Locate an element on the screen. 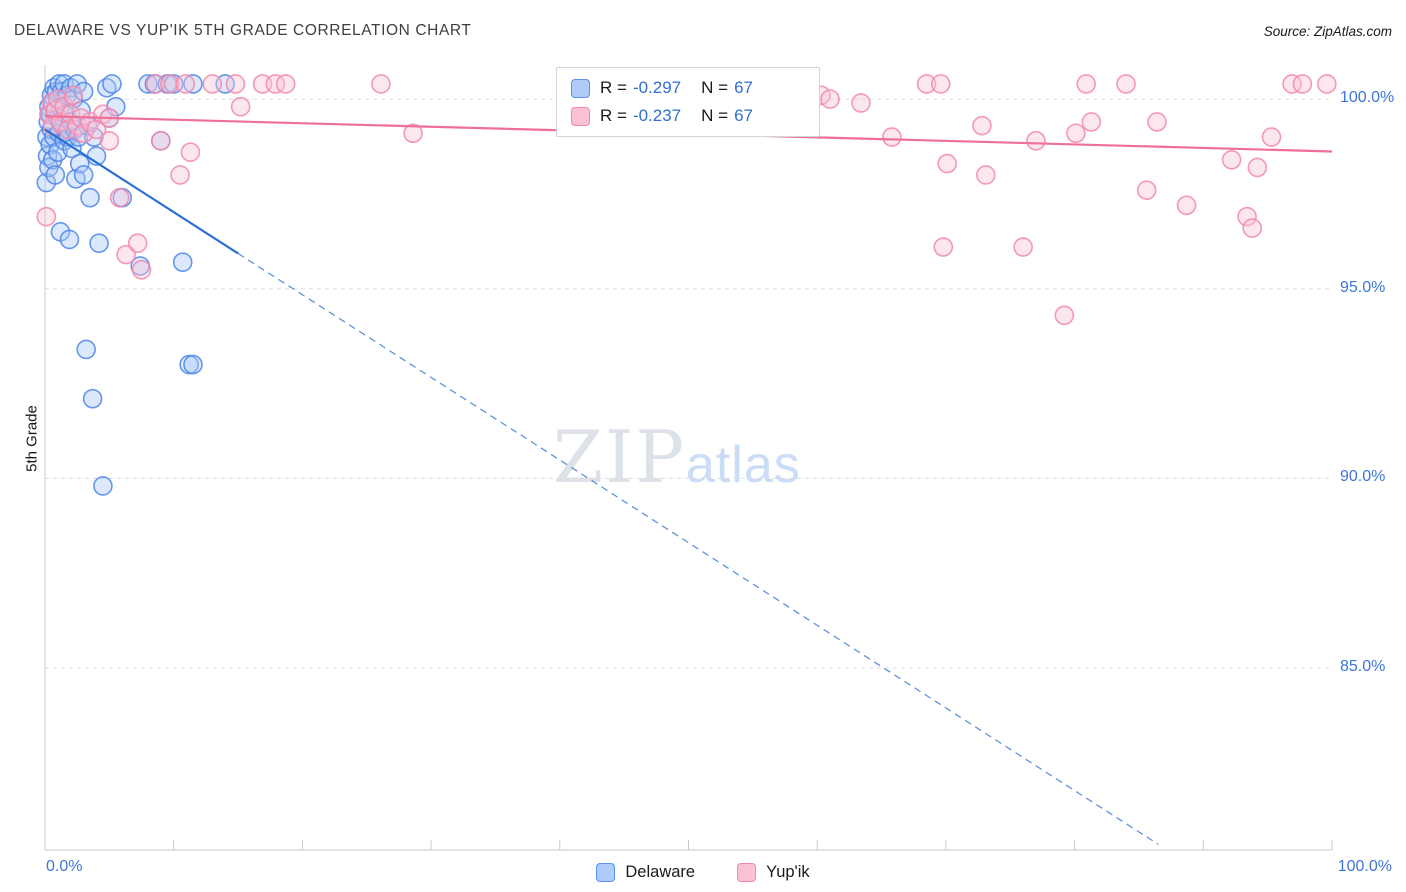 Image resolution: width=1406 pixels, height=892 pixels. zipatlas-watermark: ZIPatlas is located at coordinates (677, 457).